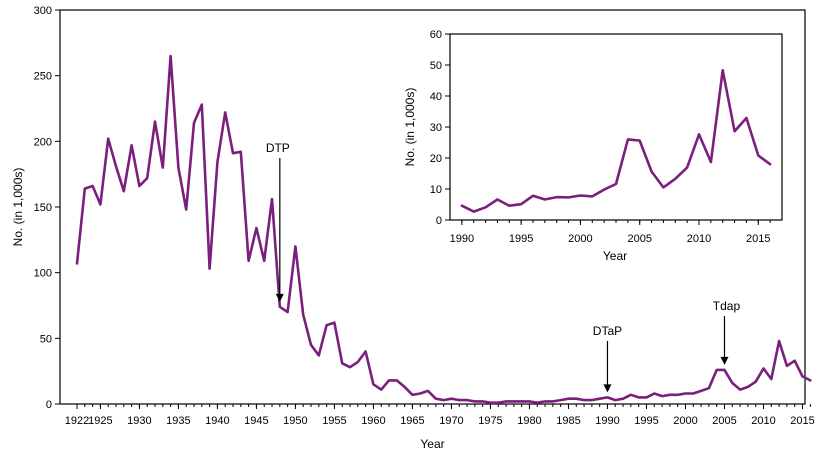  What do you see at coordinates (607, 421) in the screenshot?
I see `main-x-tick-label: 1990` at bounding box center [607, 421].